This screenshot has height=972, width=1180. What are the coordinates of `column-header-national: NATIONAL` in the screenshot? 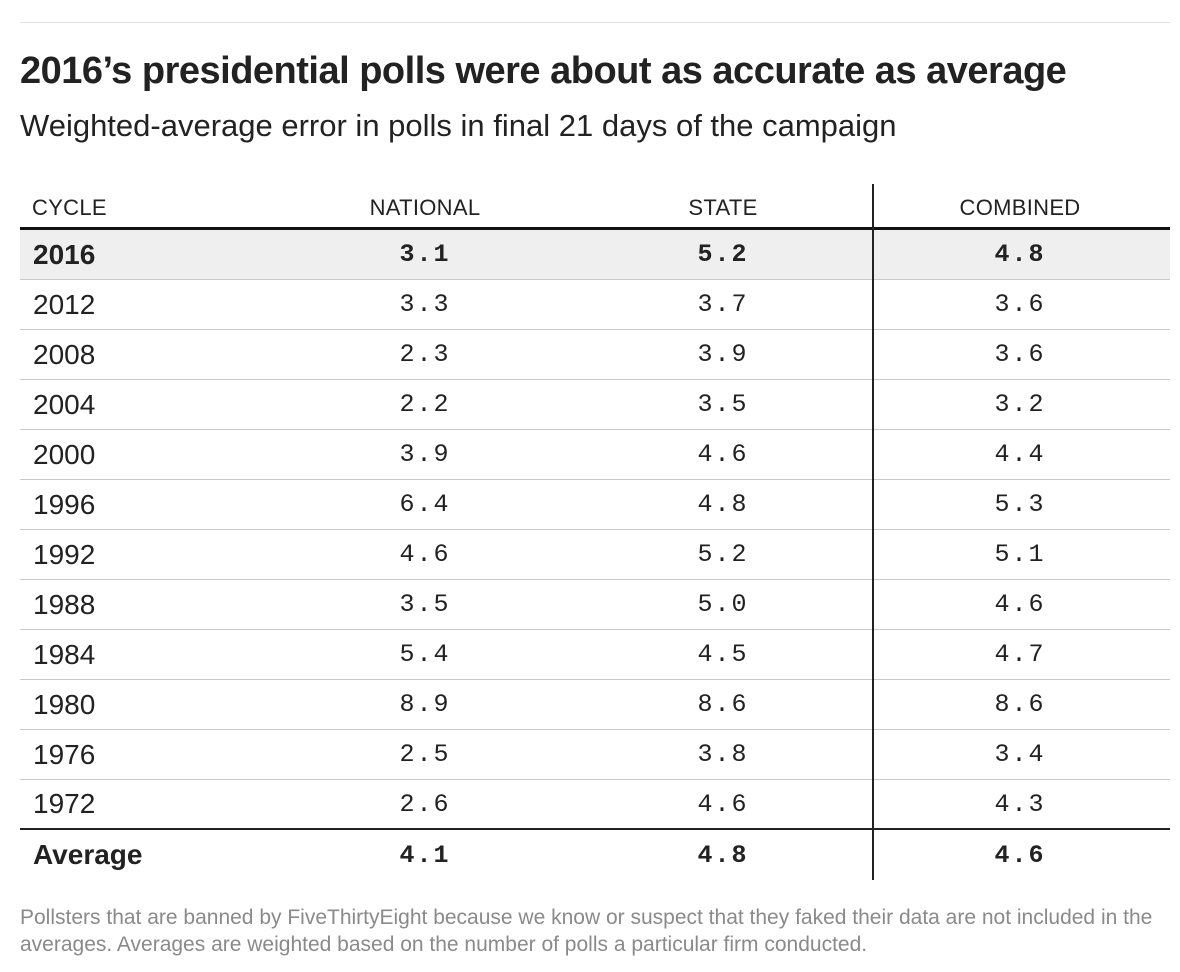 It's located at (425, 207).